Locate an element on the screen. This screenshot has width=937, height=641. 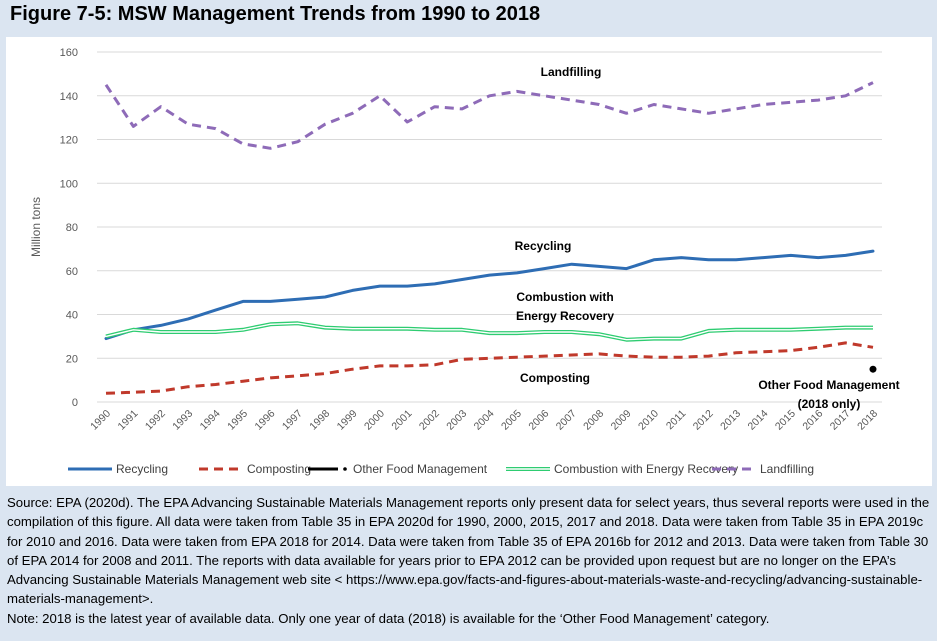
series-annotation: Landfilling is located at coordinates (571, 72).